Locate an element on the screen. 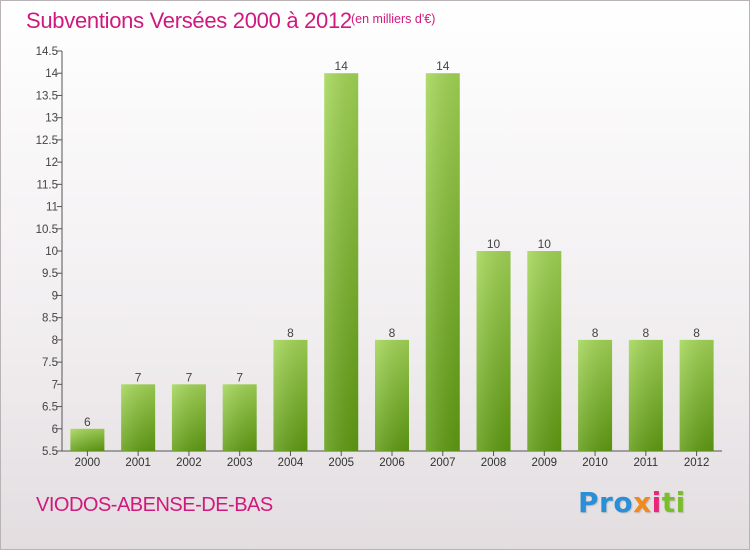 The image size is (750, 550). y-tick-label: 9 is located at coordinates (55, 296).